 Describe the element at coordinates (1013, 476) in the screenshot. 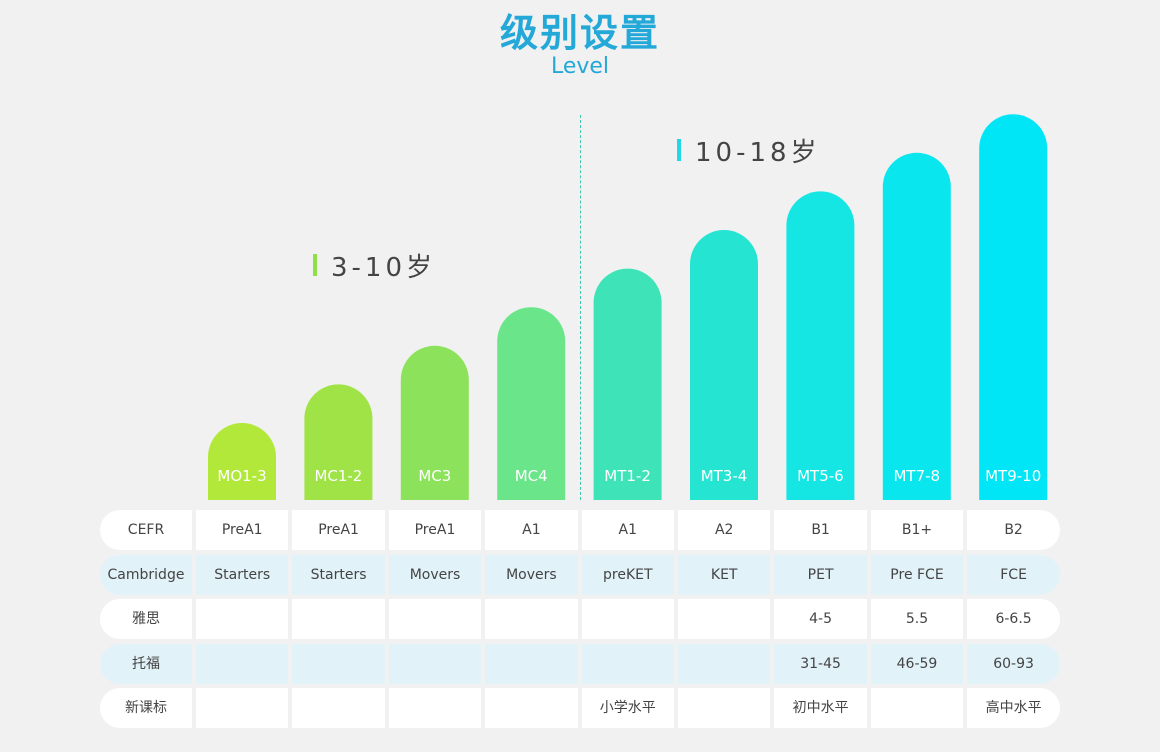

I see `bar-label: MT9-10` at that location.